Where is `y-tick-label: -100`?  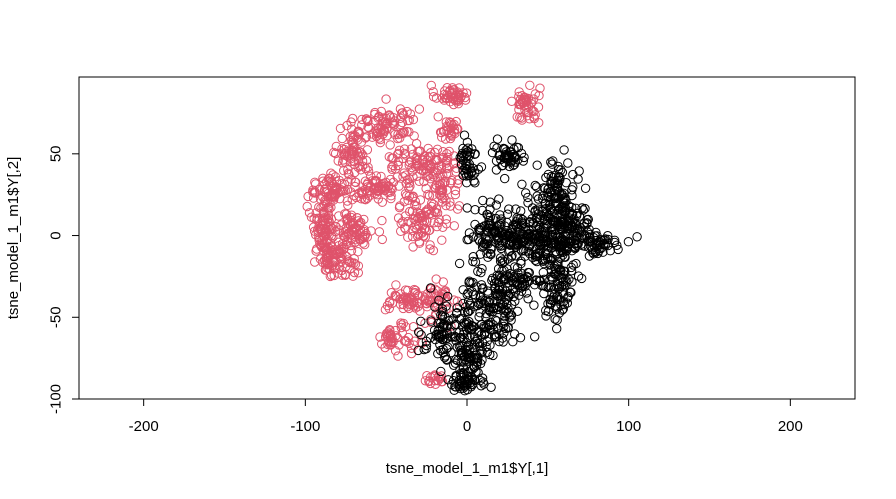
y-tick-label: -100 is located at coordinates (56, 399).